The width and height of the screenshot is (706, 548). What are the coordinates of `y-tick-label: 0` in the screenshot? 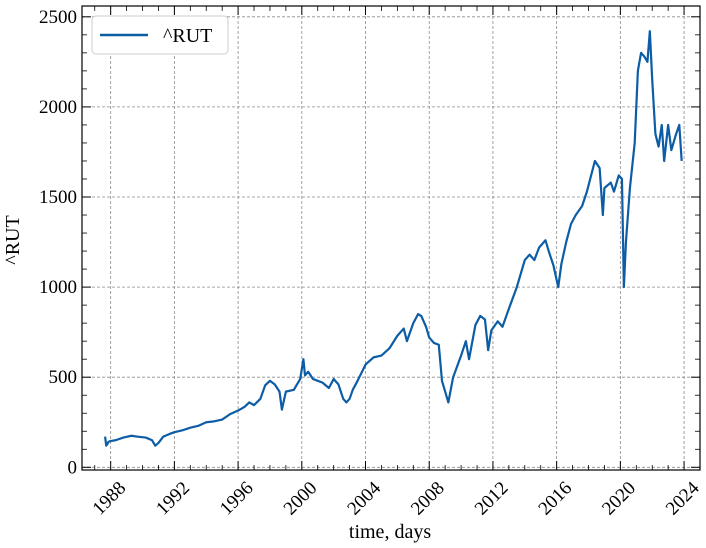 It's located at (73, 467).